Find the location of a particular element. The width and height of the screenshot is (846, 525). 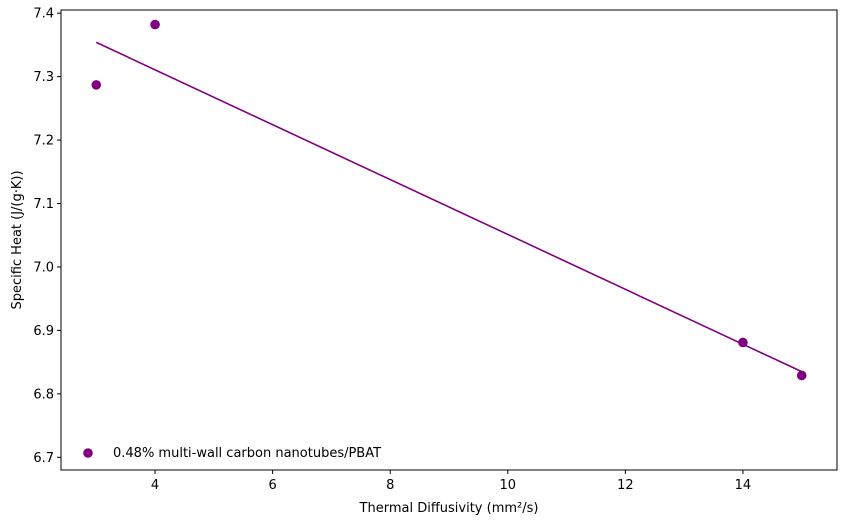

y-tick-label: 7.2 is located at coordinates (43, 141).